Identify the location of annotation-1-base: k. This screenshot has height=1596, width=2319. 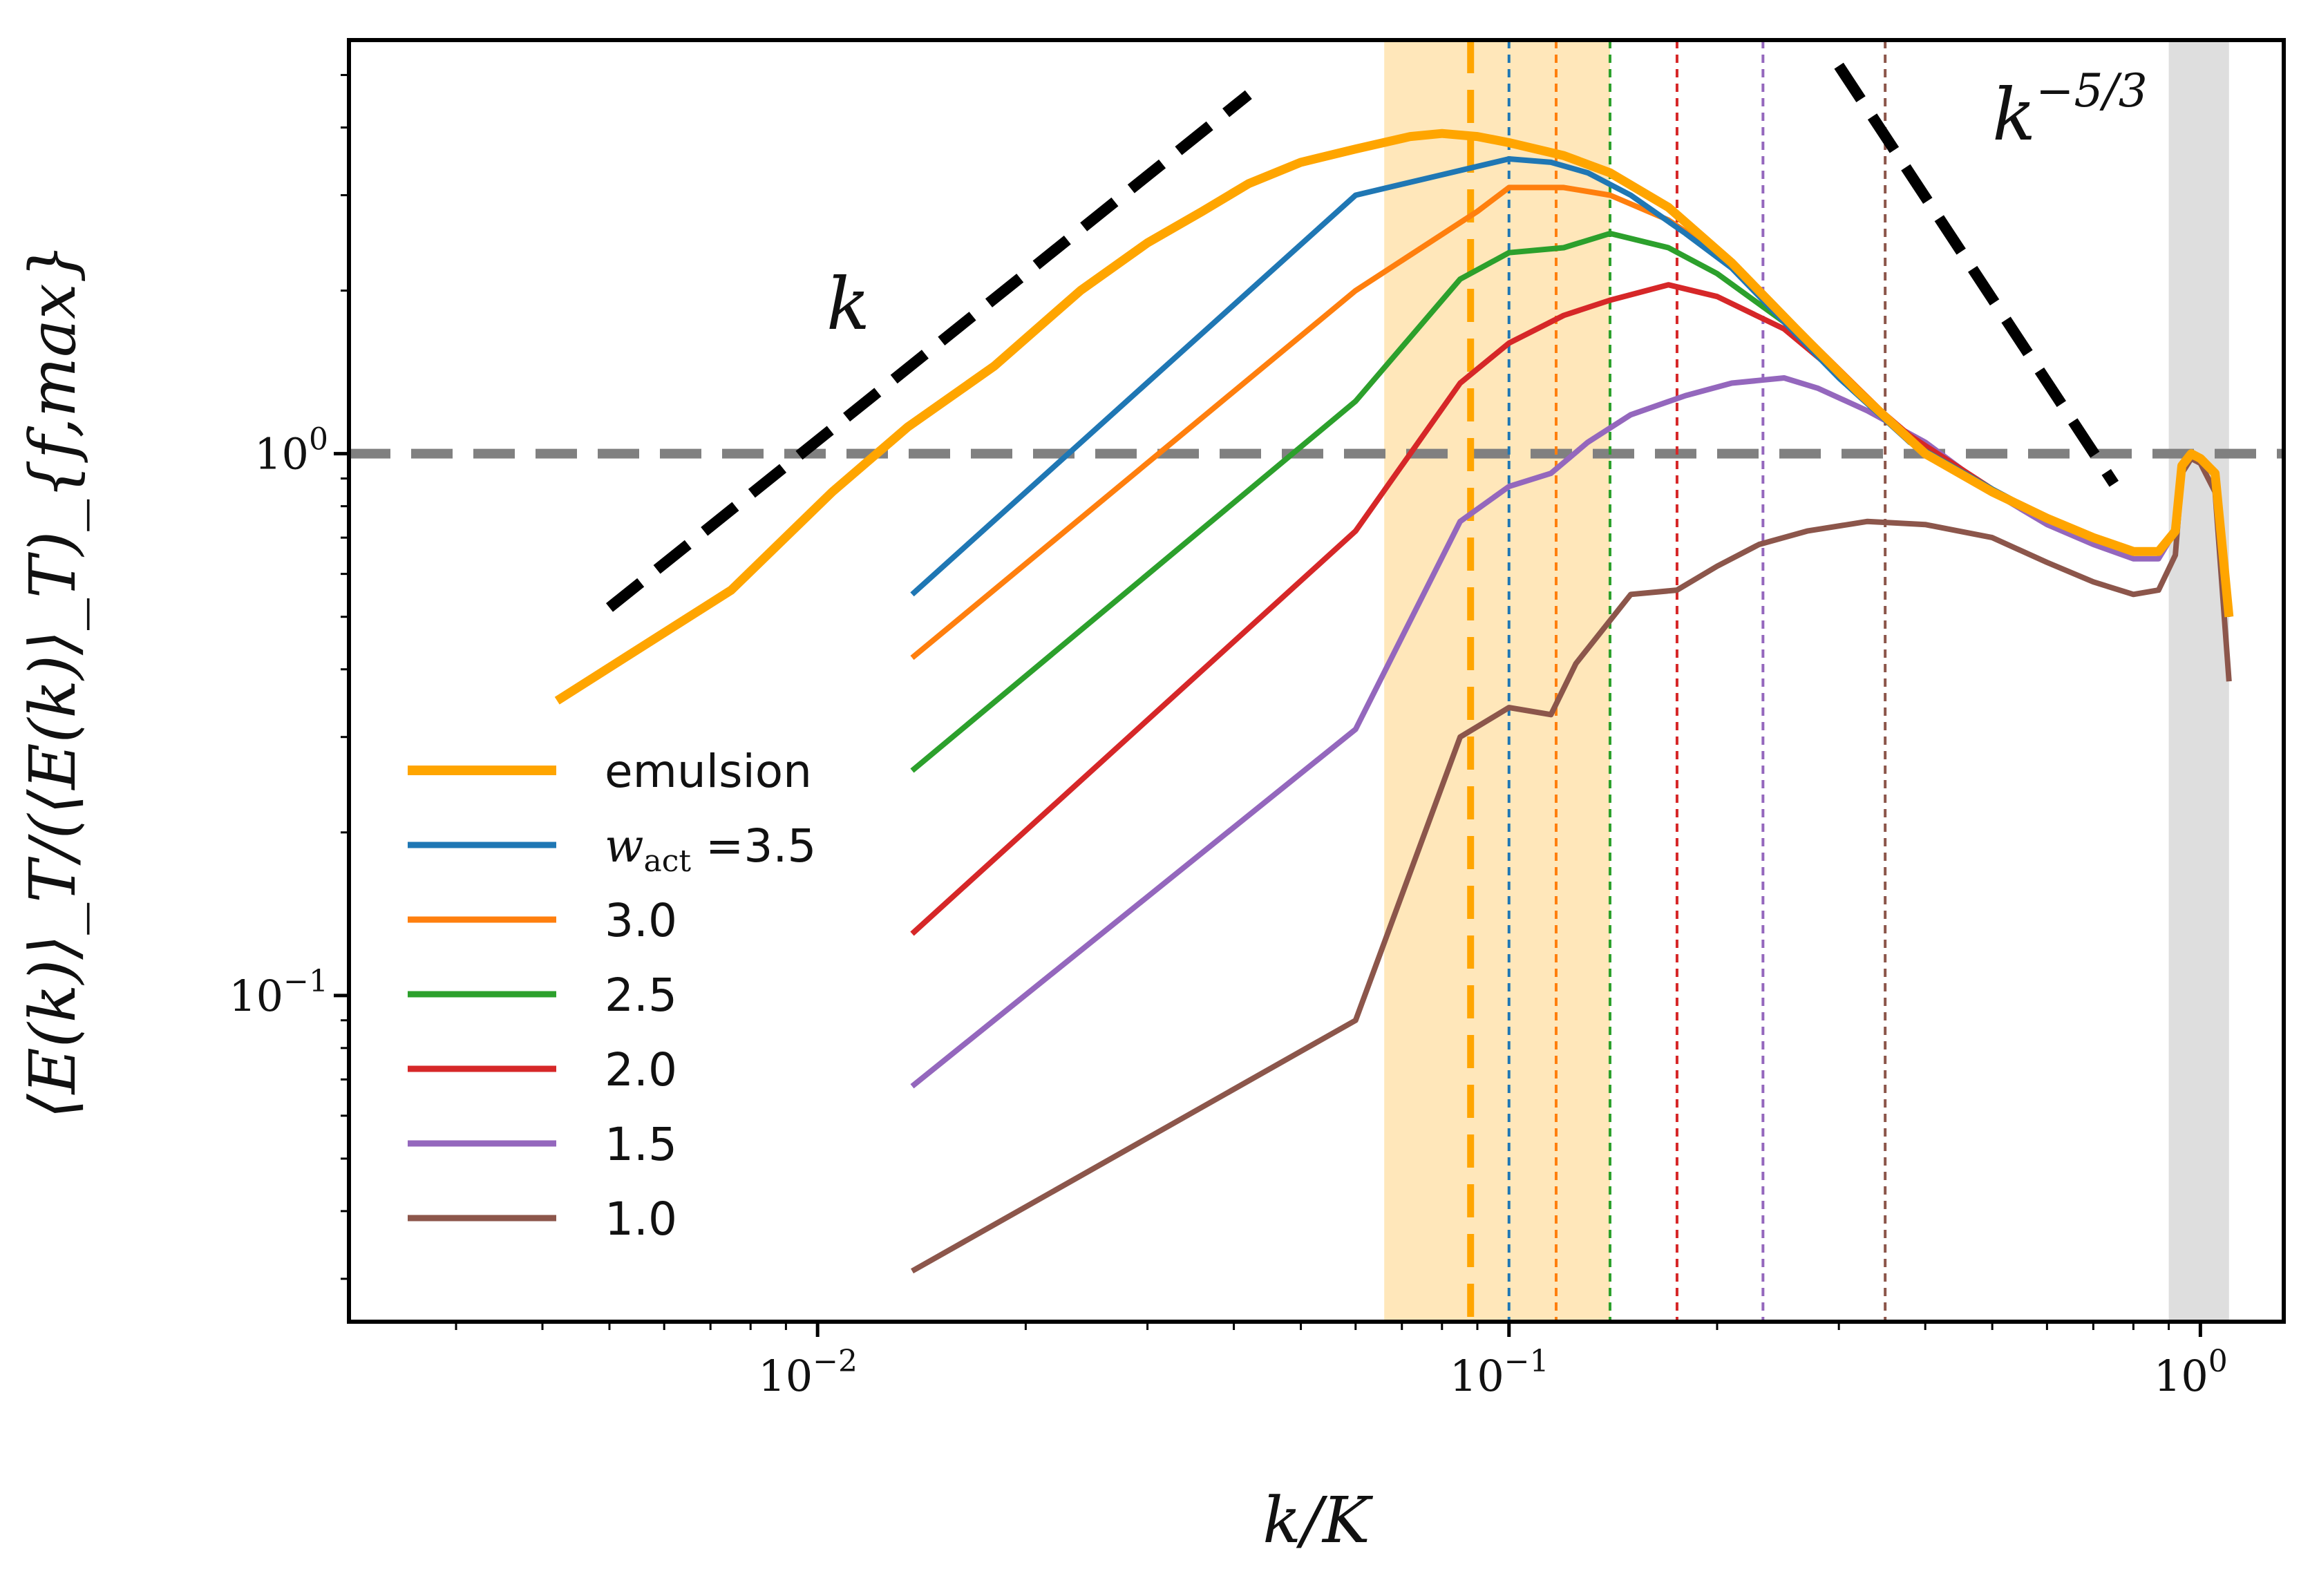
(2014, 115).